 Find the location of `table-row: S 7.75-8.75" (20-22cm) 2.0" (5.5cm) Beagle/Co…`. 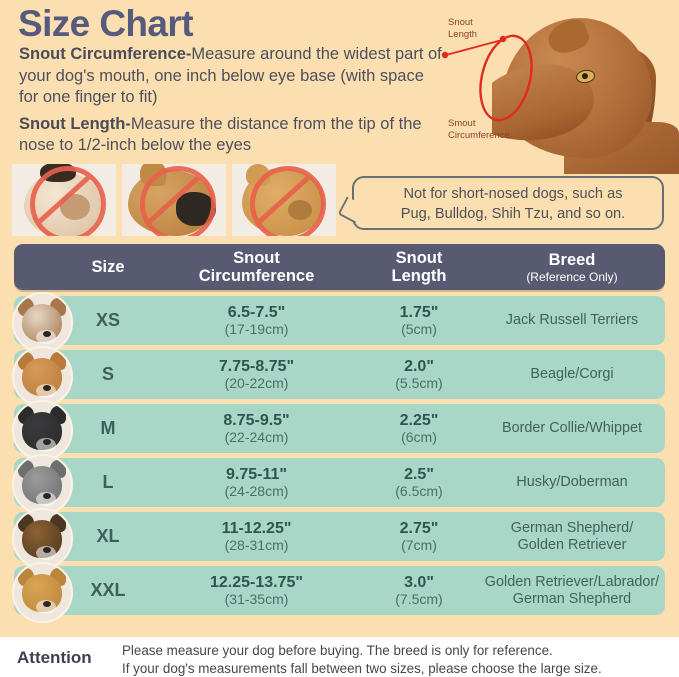

table-row: S 7.75-8.75" (20-22cm) 2.0" (5.5cm) Beagle/Co… is located at coordinates (338, 376).